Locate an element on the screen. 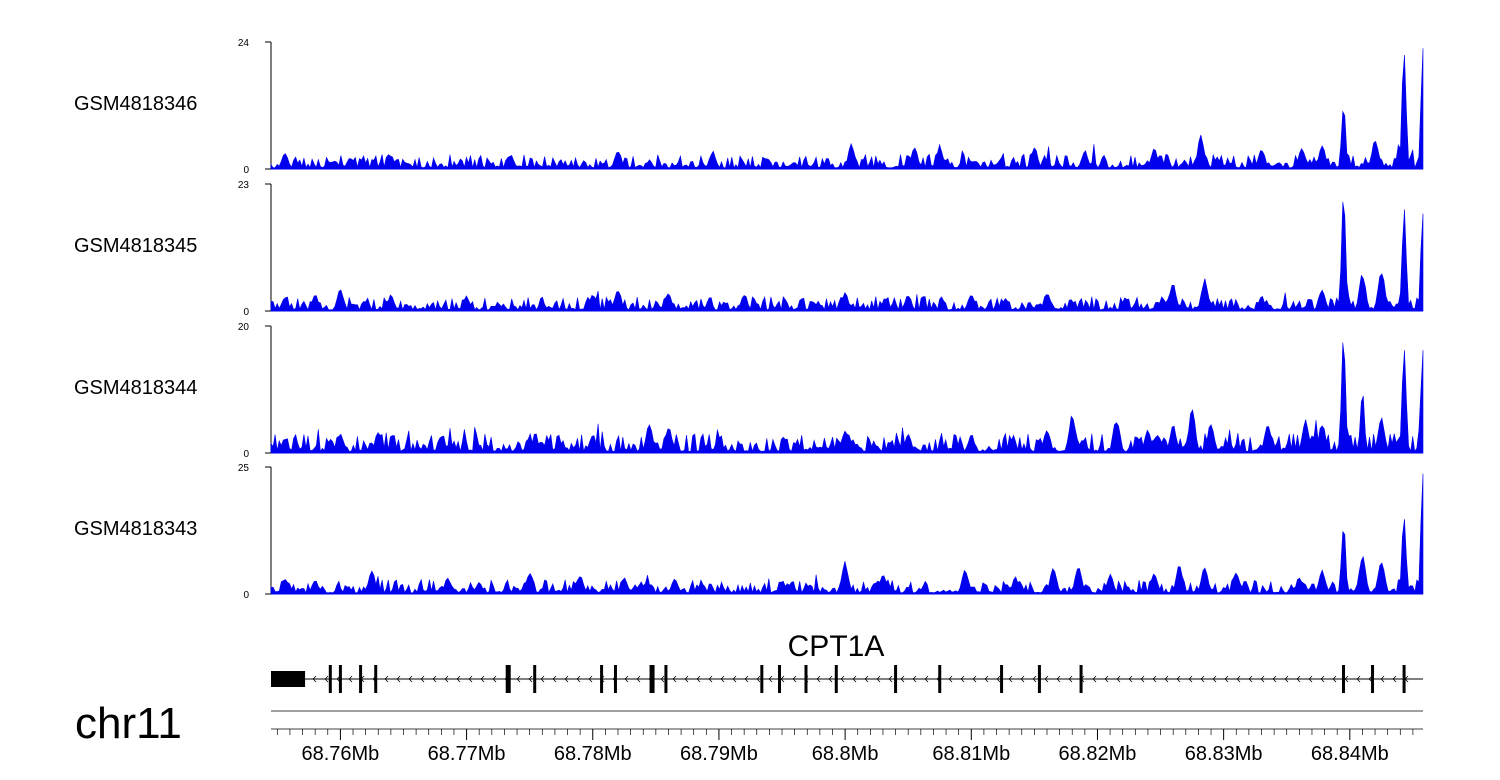 This screenshot has height=780, width=1500. axis-tick-label: 68.81Mb is located at coordinates (971, 754).